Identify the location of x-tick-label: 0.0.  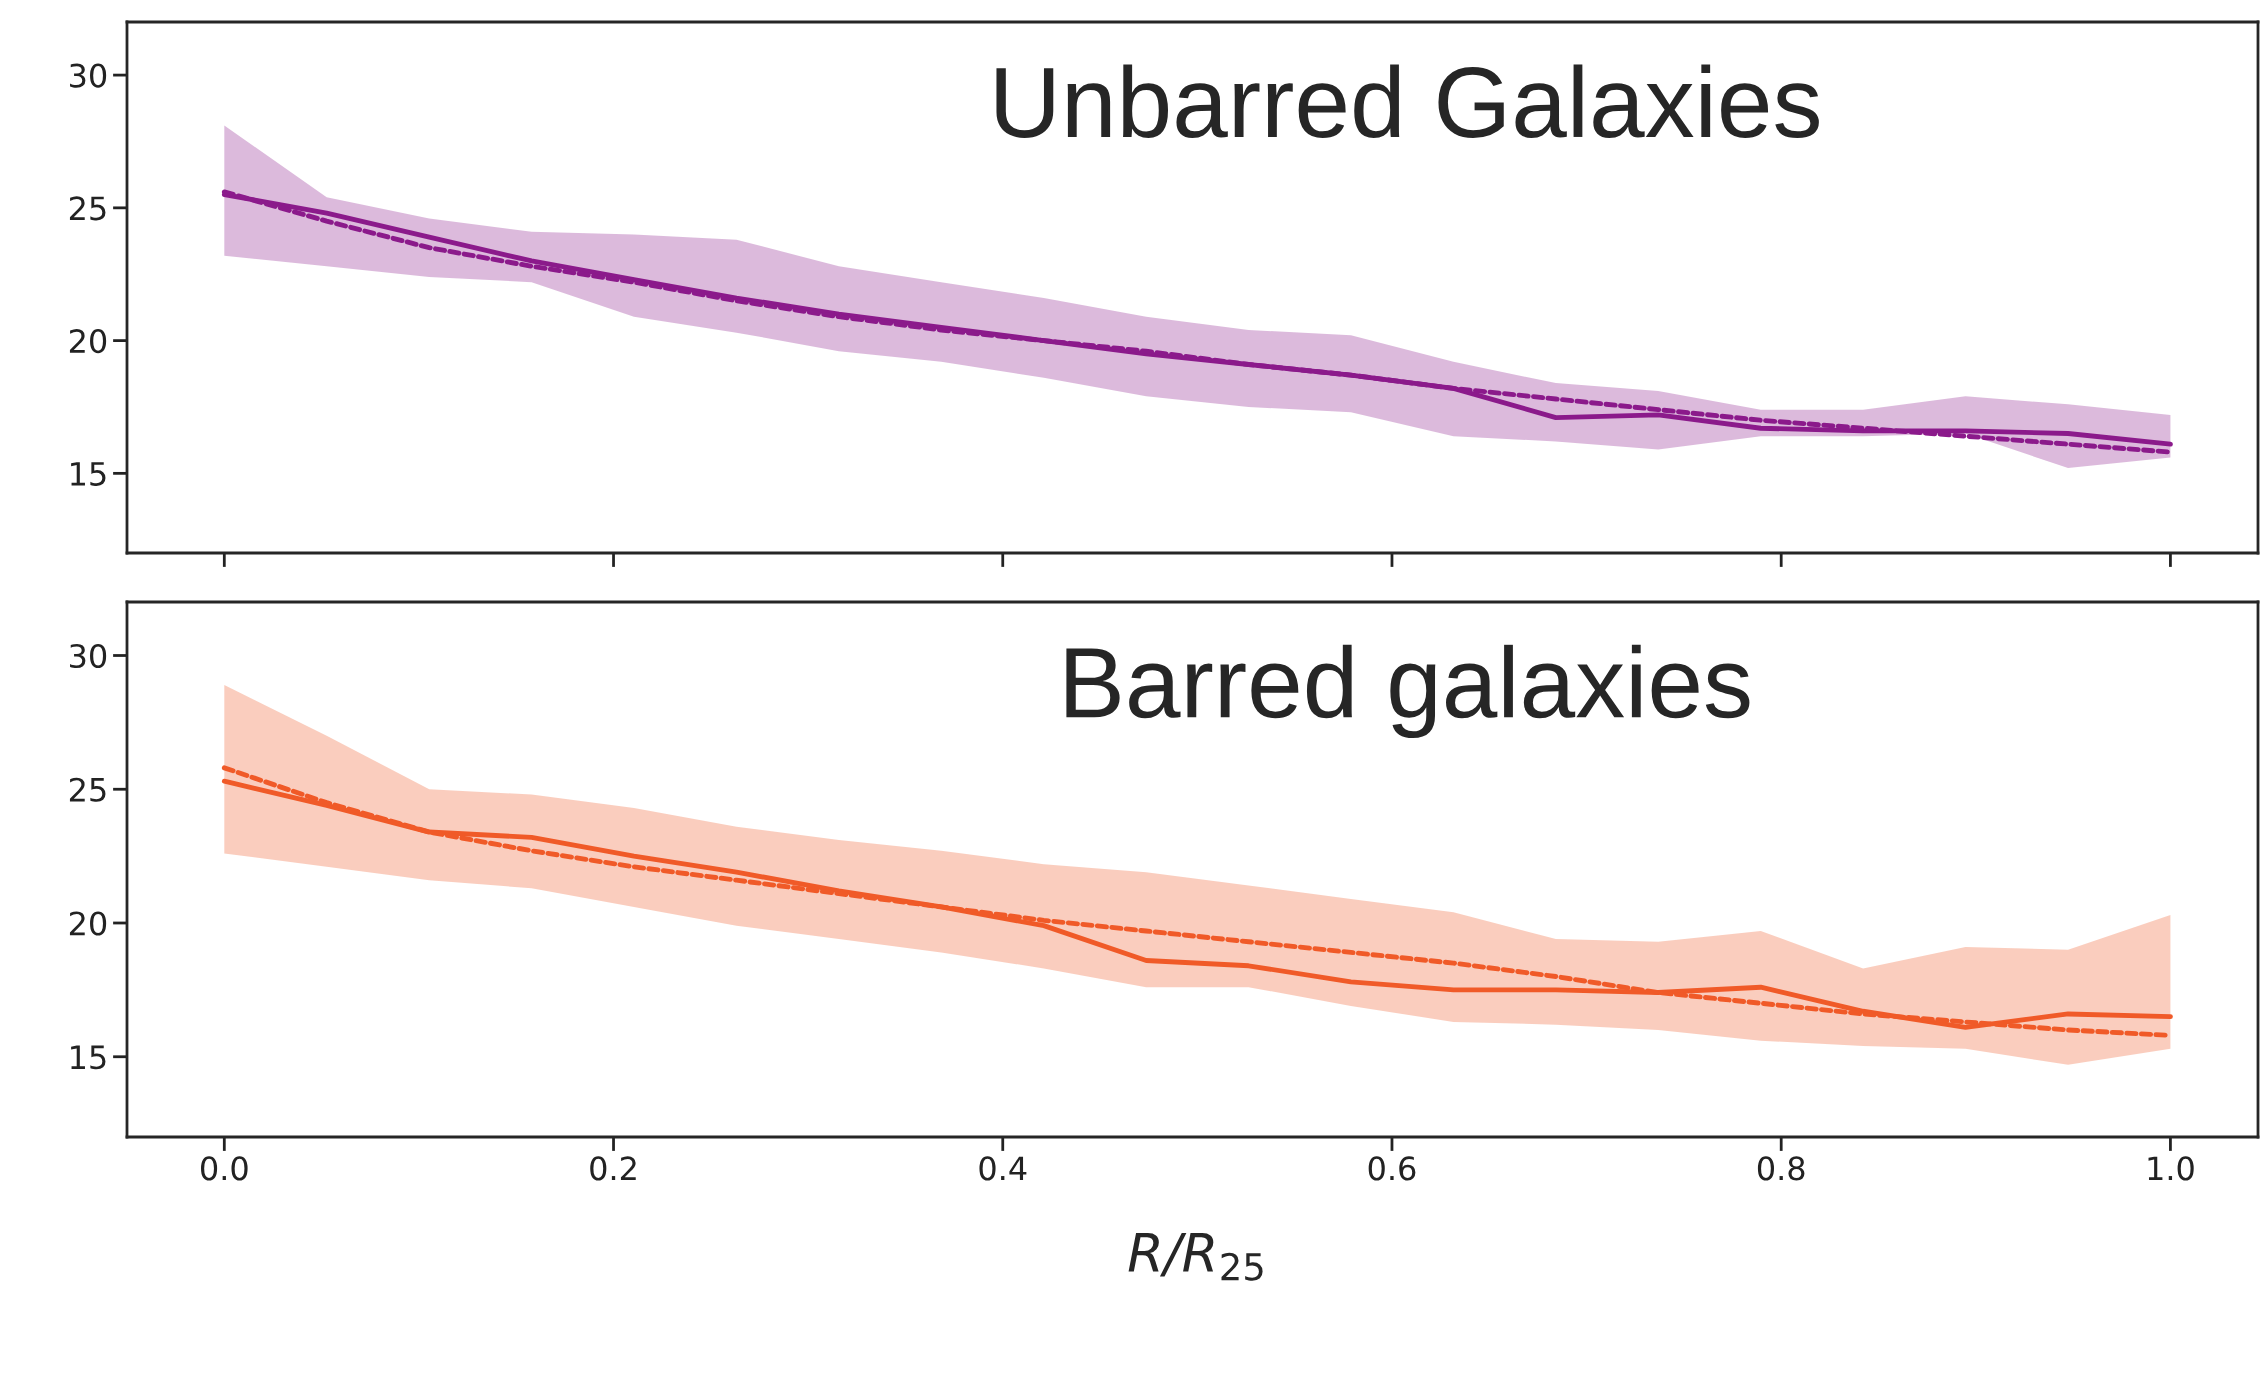
(224, 1168).